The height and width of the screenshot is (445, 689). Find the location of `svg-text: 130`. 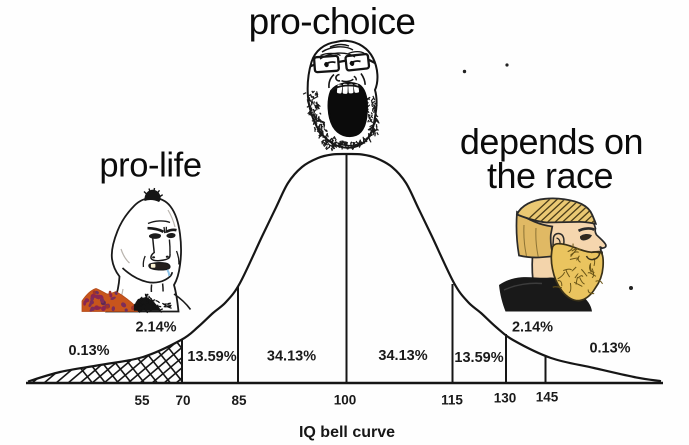

svg-text: 130 is located at coordinates (505, 398).